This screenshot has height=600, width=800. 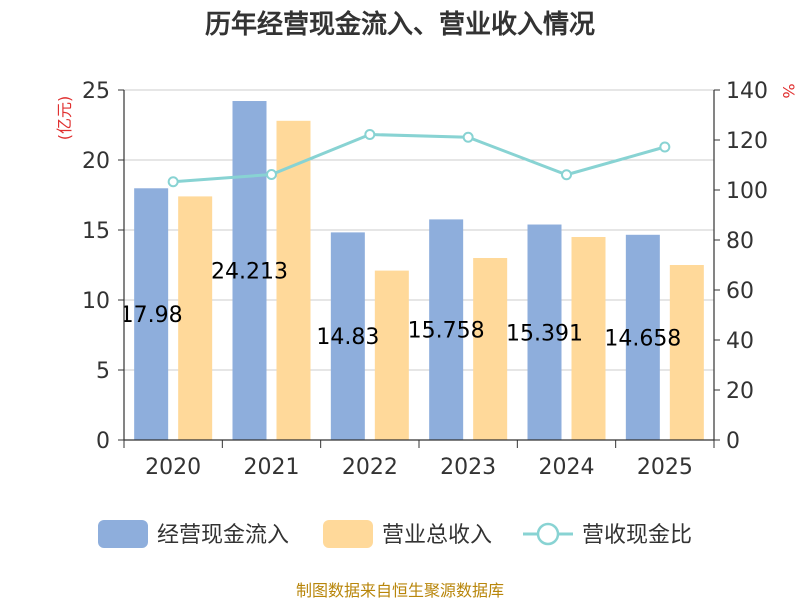 What do you see at coordinates (272, 467) in the screenshot?
I see `x-tick-label: 2021` at bounding box center [272, 467].